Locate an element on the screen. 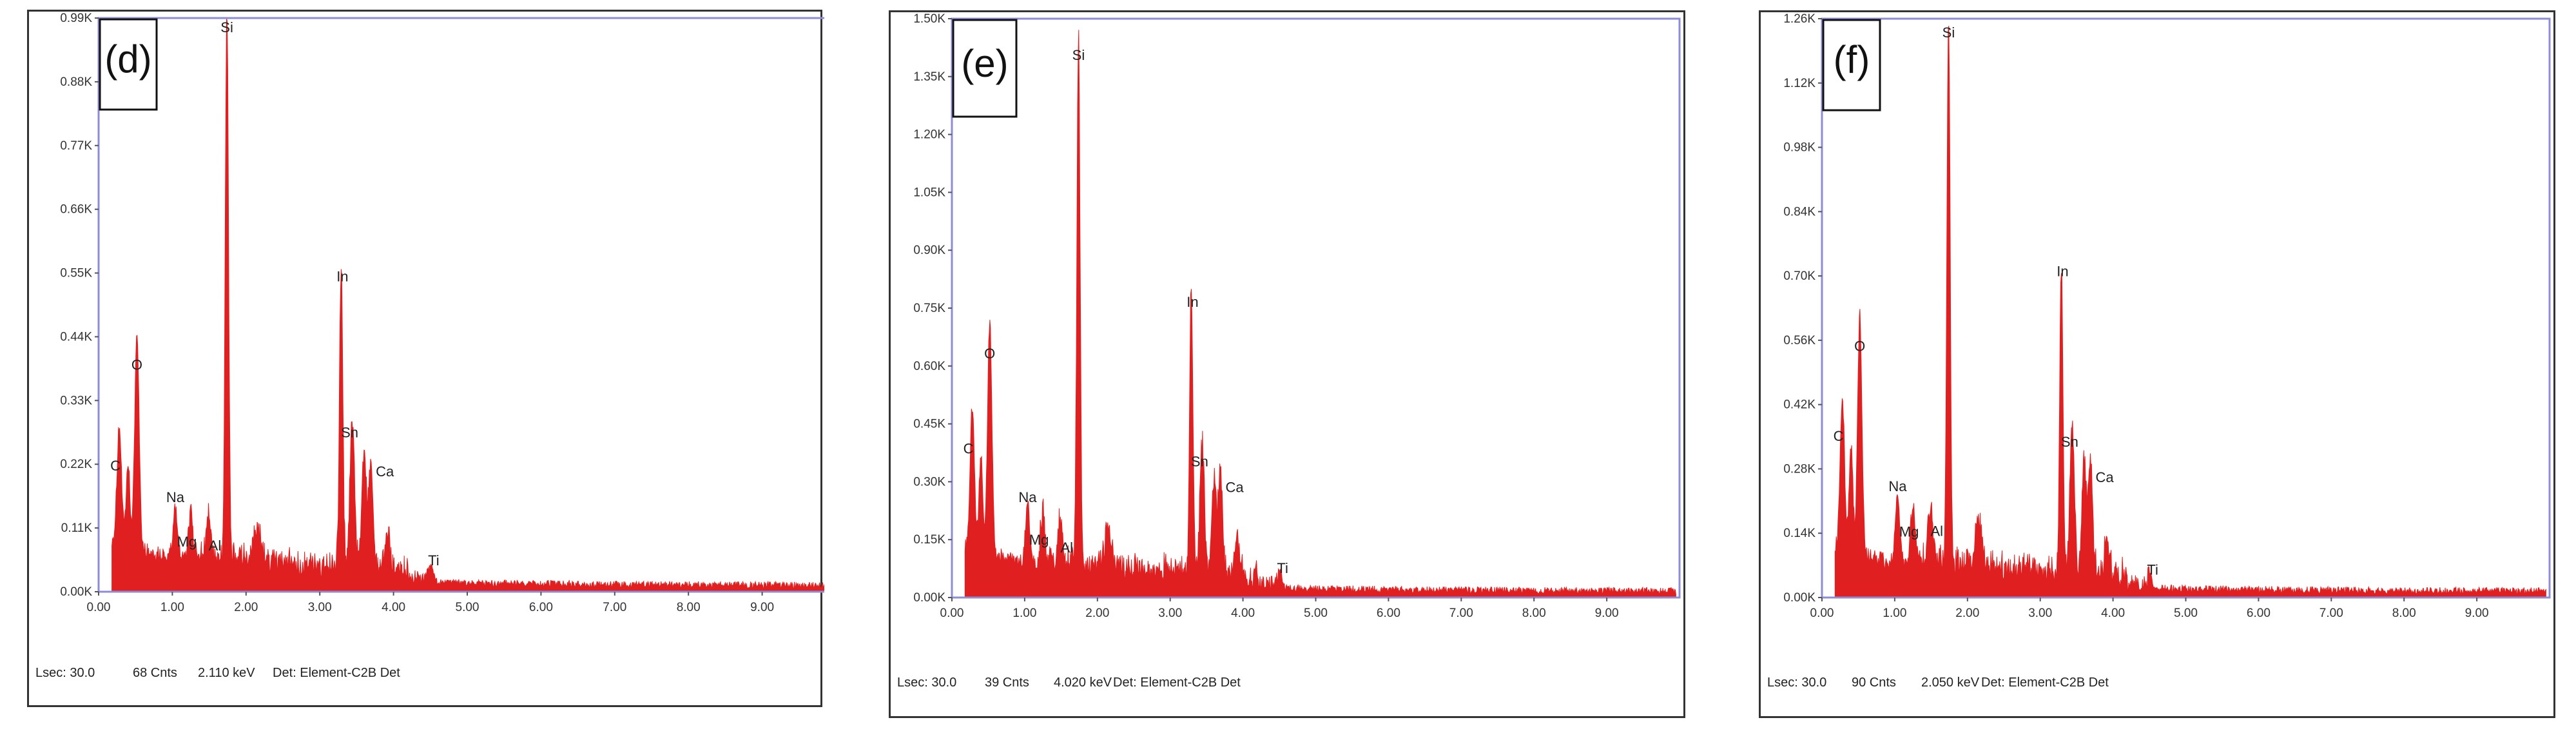 Image resolution: width=2576 pixels, height=749 pixels. footer-kev: 2.110 keV is located at coordinates (226, 673).